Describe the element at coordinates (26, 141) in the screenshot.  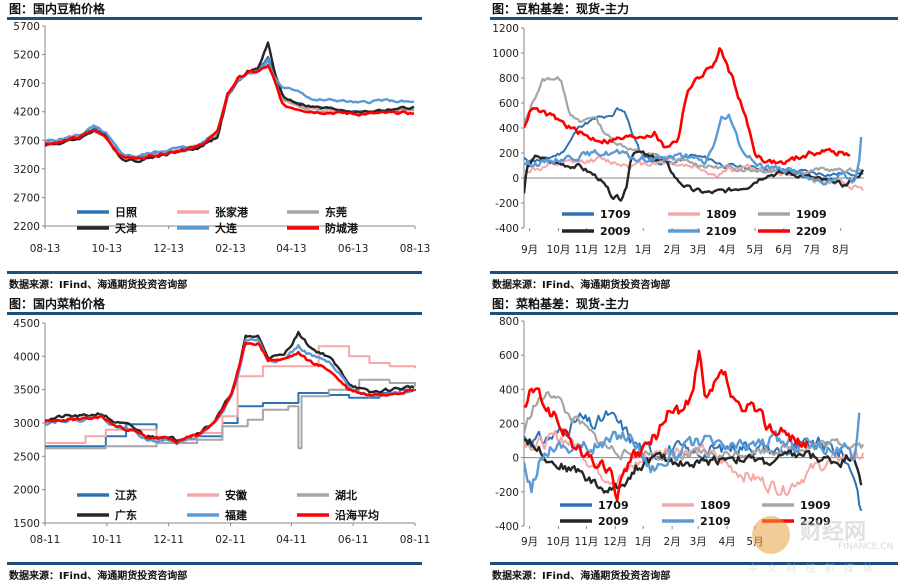
I see `y-tick-label: 3700` at that location.